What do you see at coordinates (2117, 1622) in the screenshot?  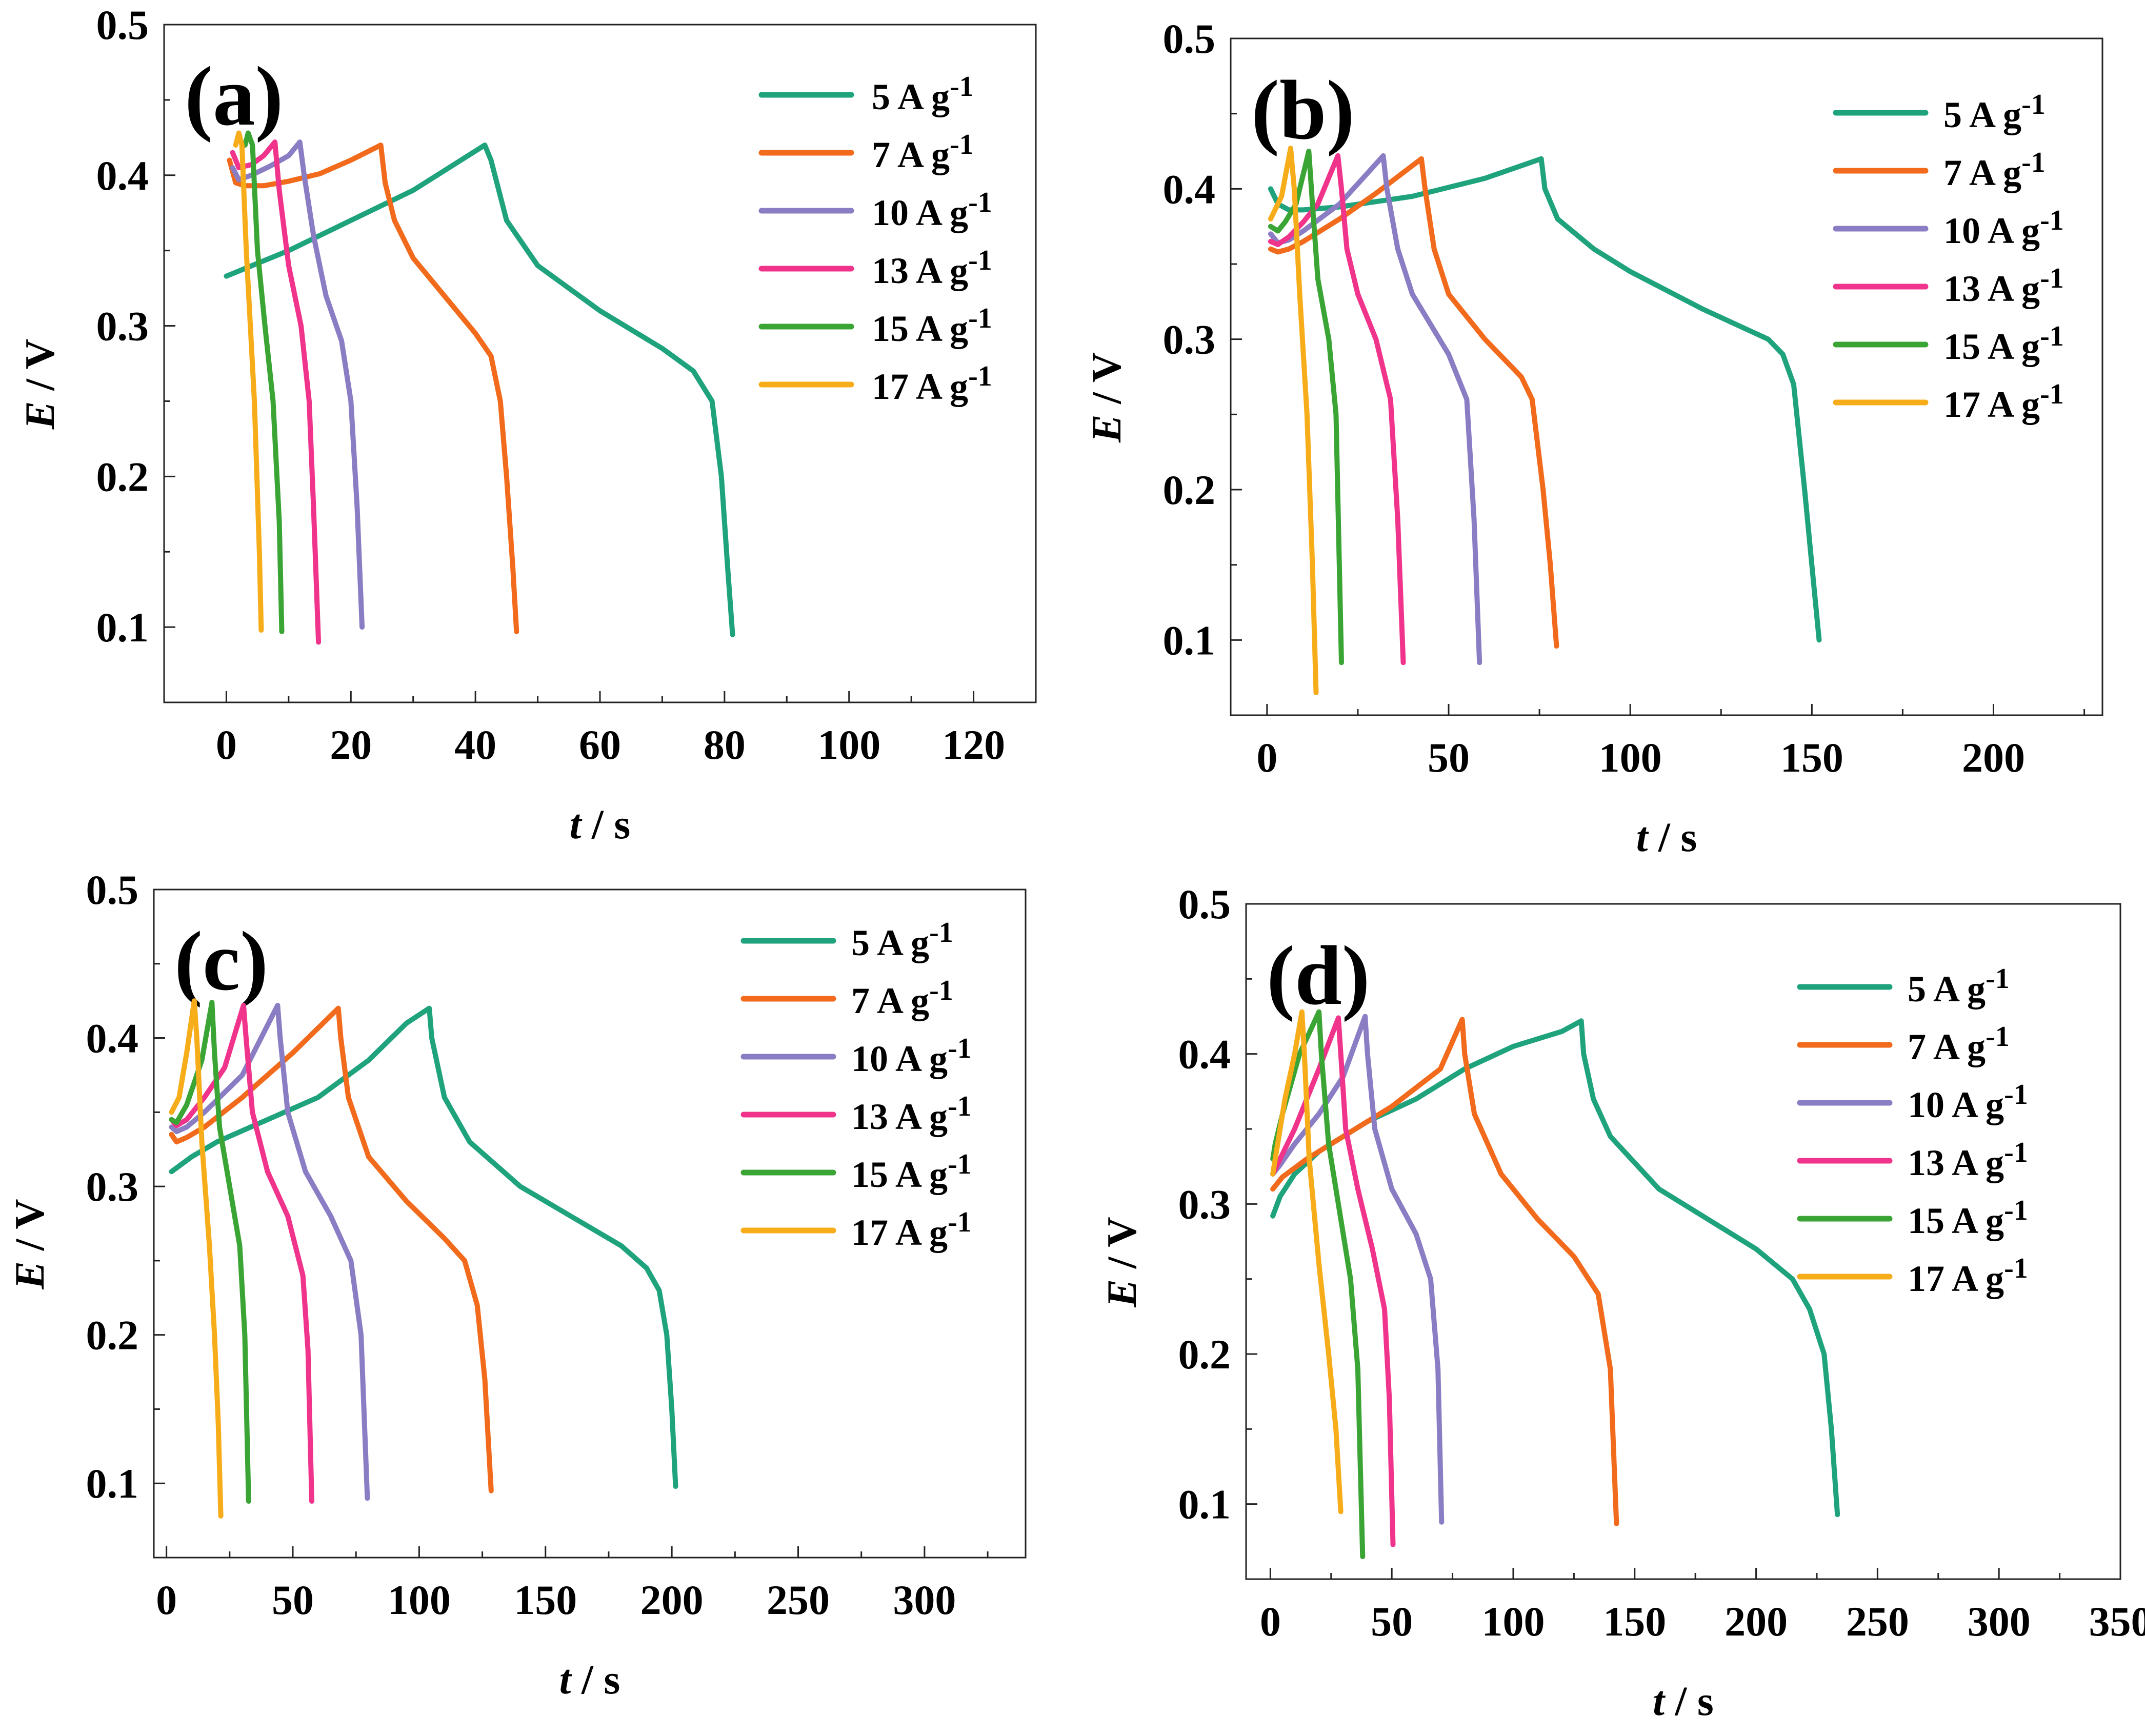 I see `x-tick-label: 350` at bounding box center [2117, 1622].